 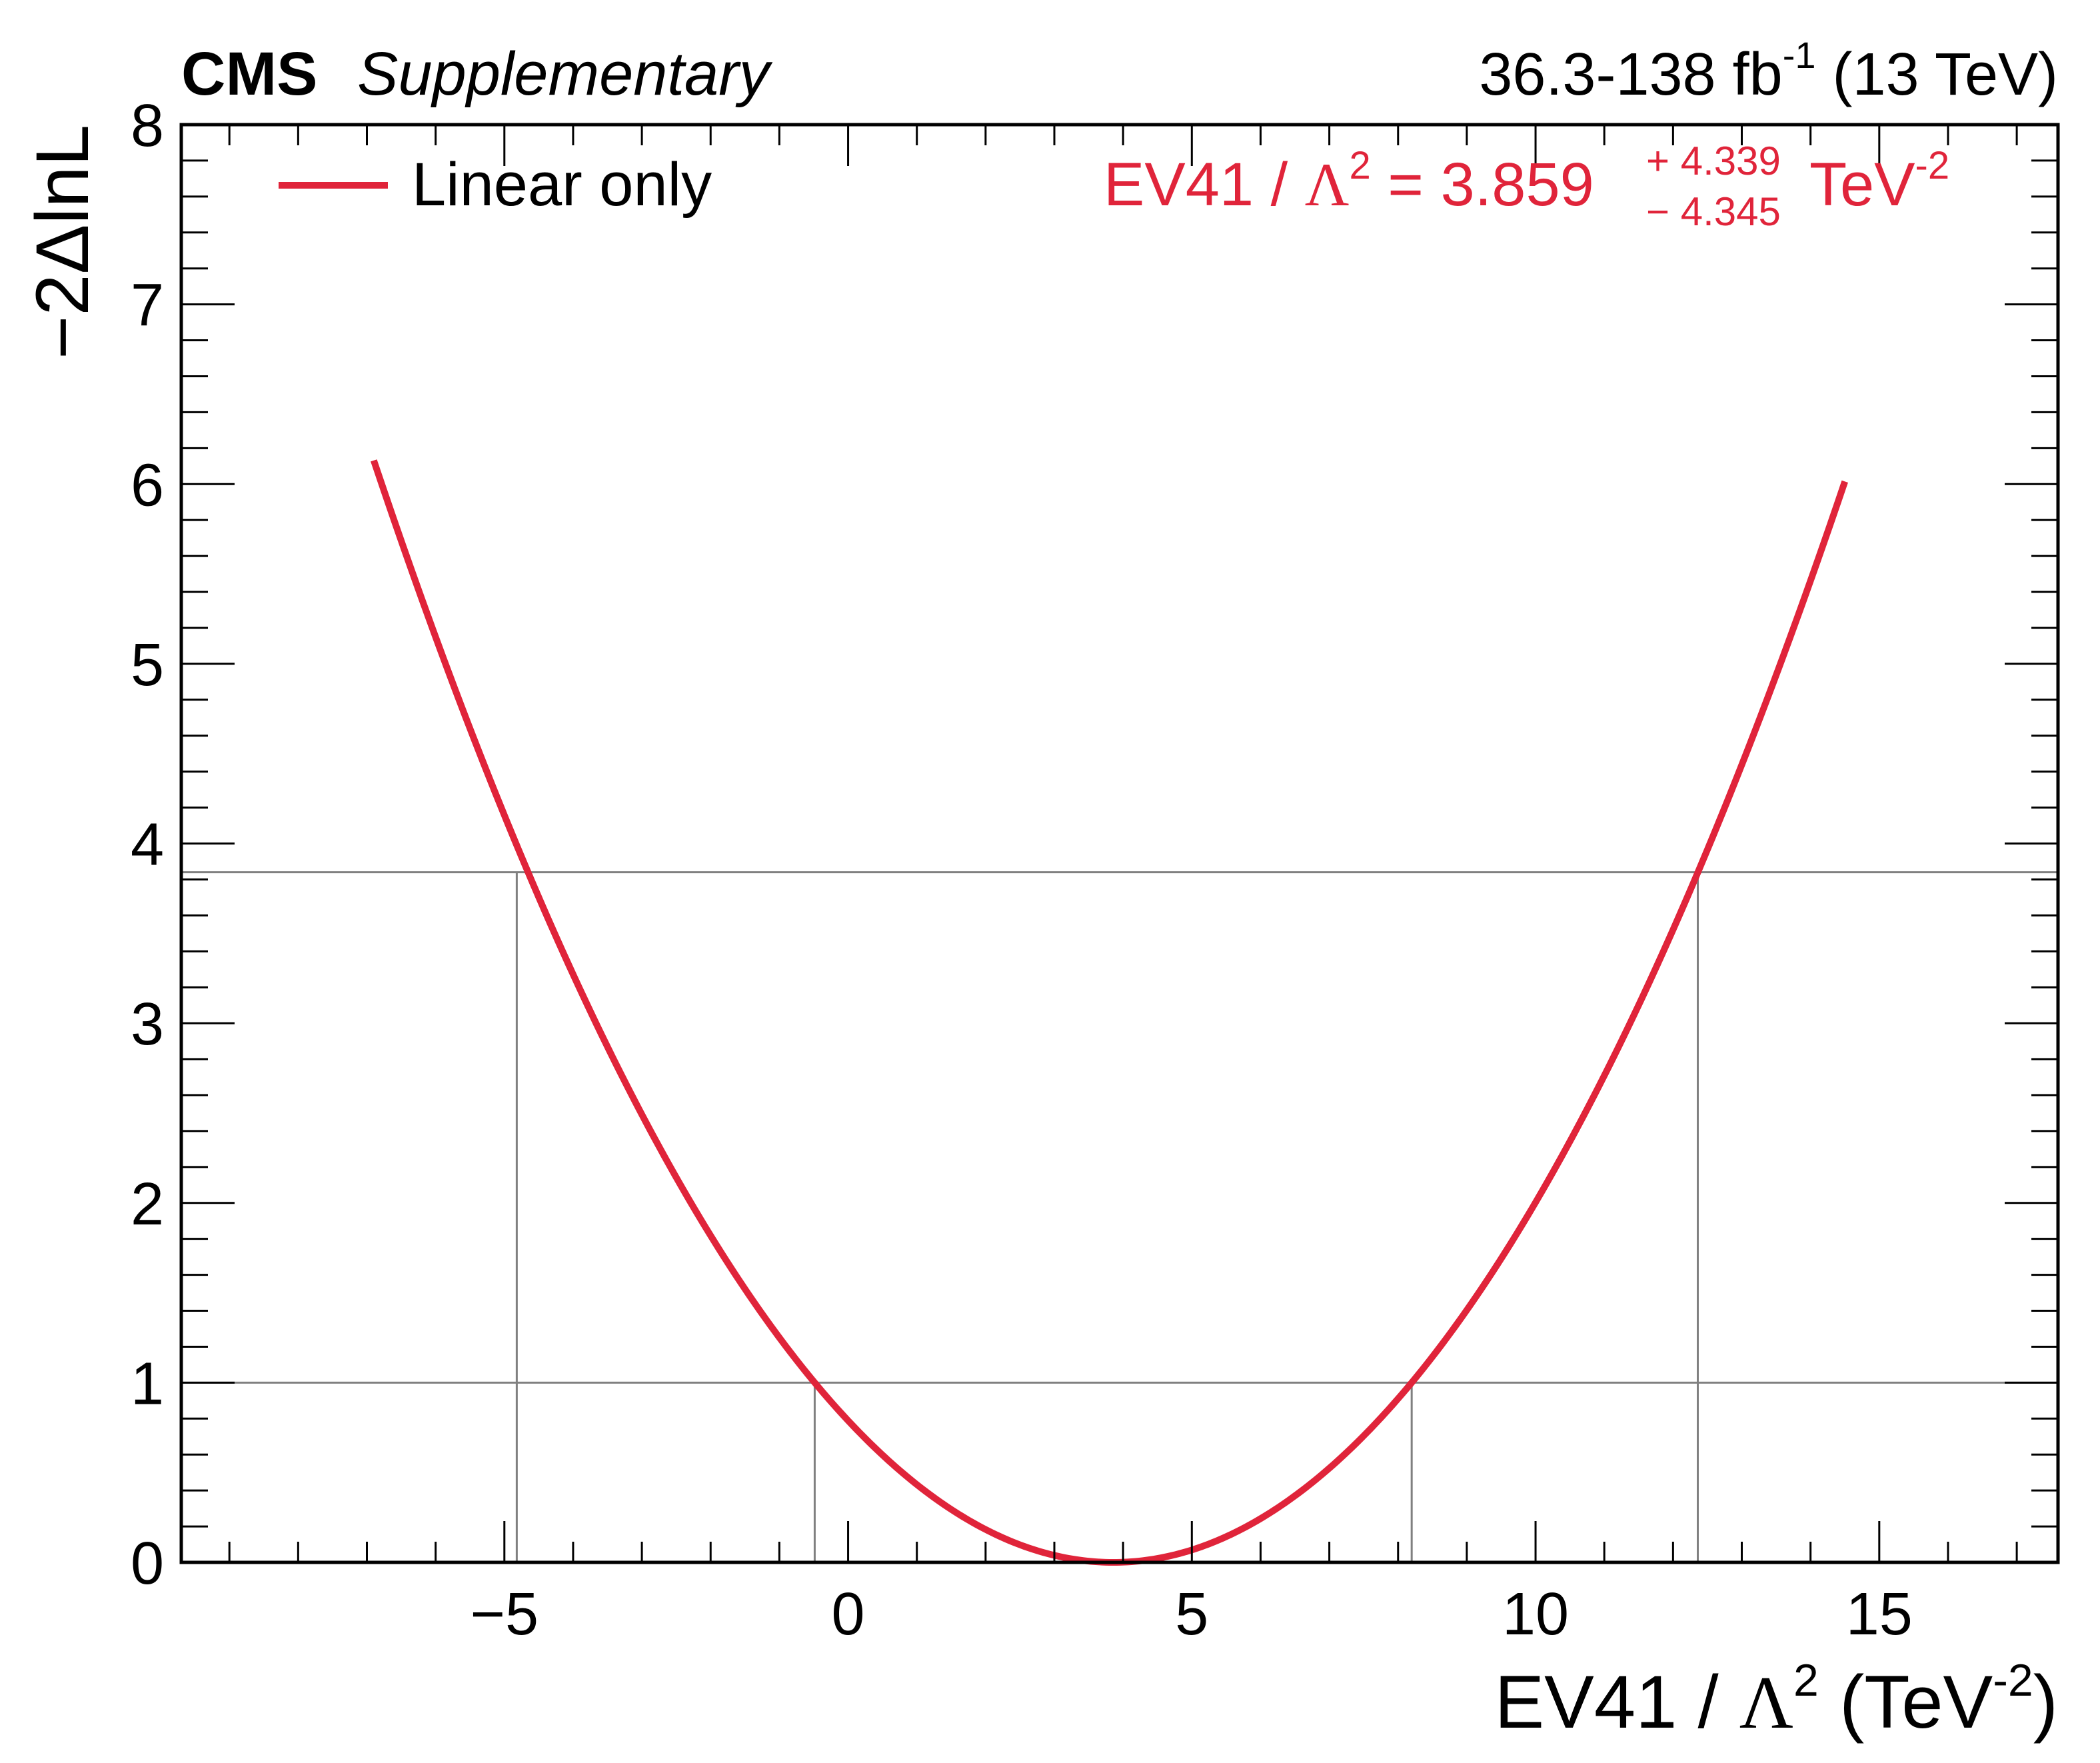 I want to click on lumi-value: 36.3-138 fb, so click(x=1631, y=74).